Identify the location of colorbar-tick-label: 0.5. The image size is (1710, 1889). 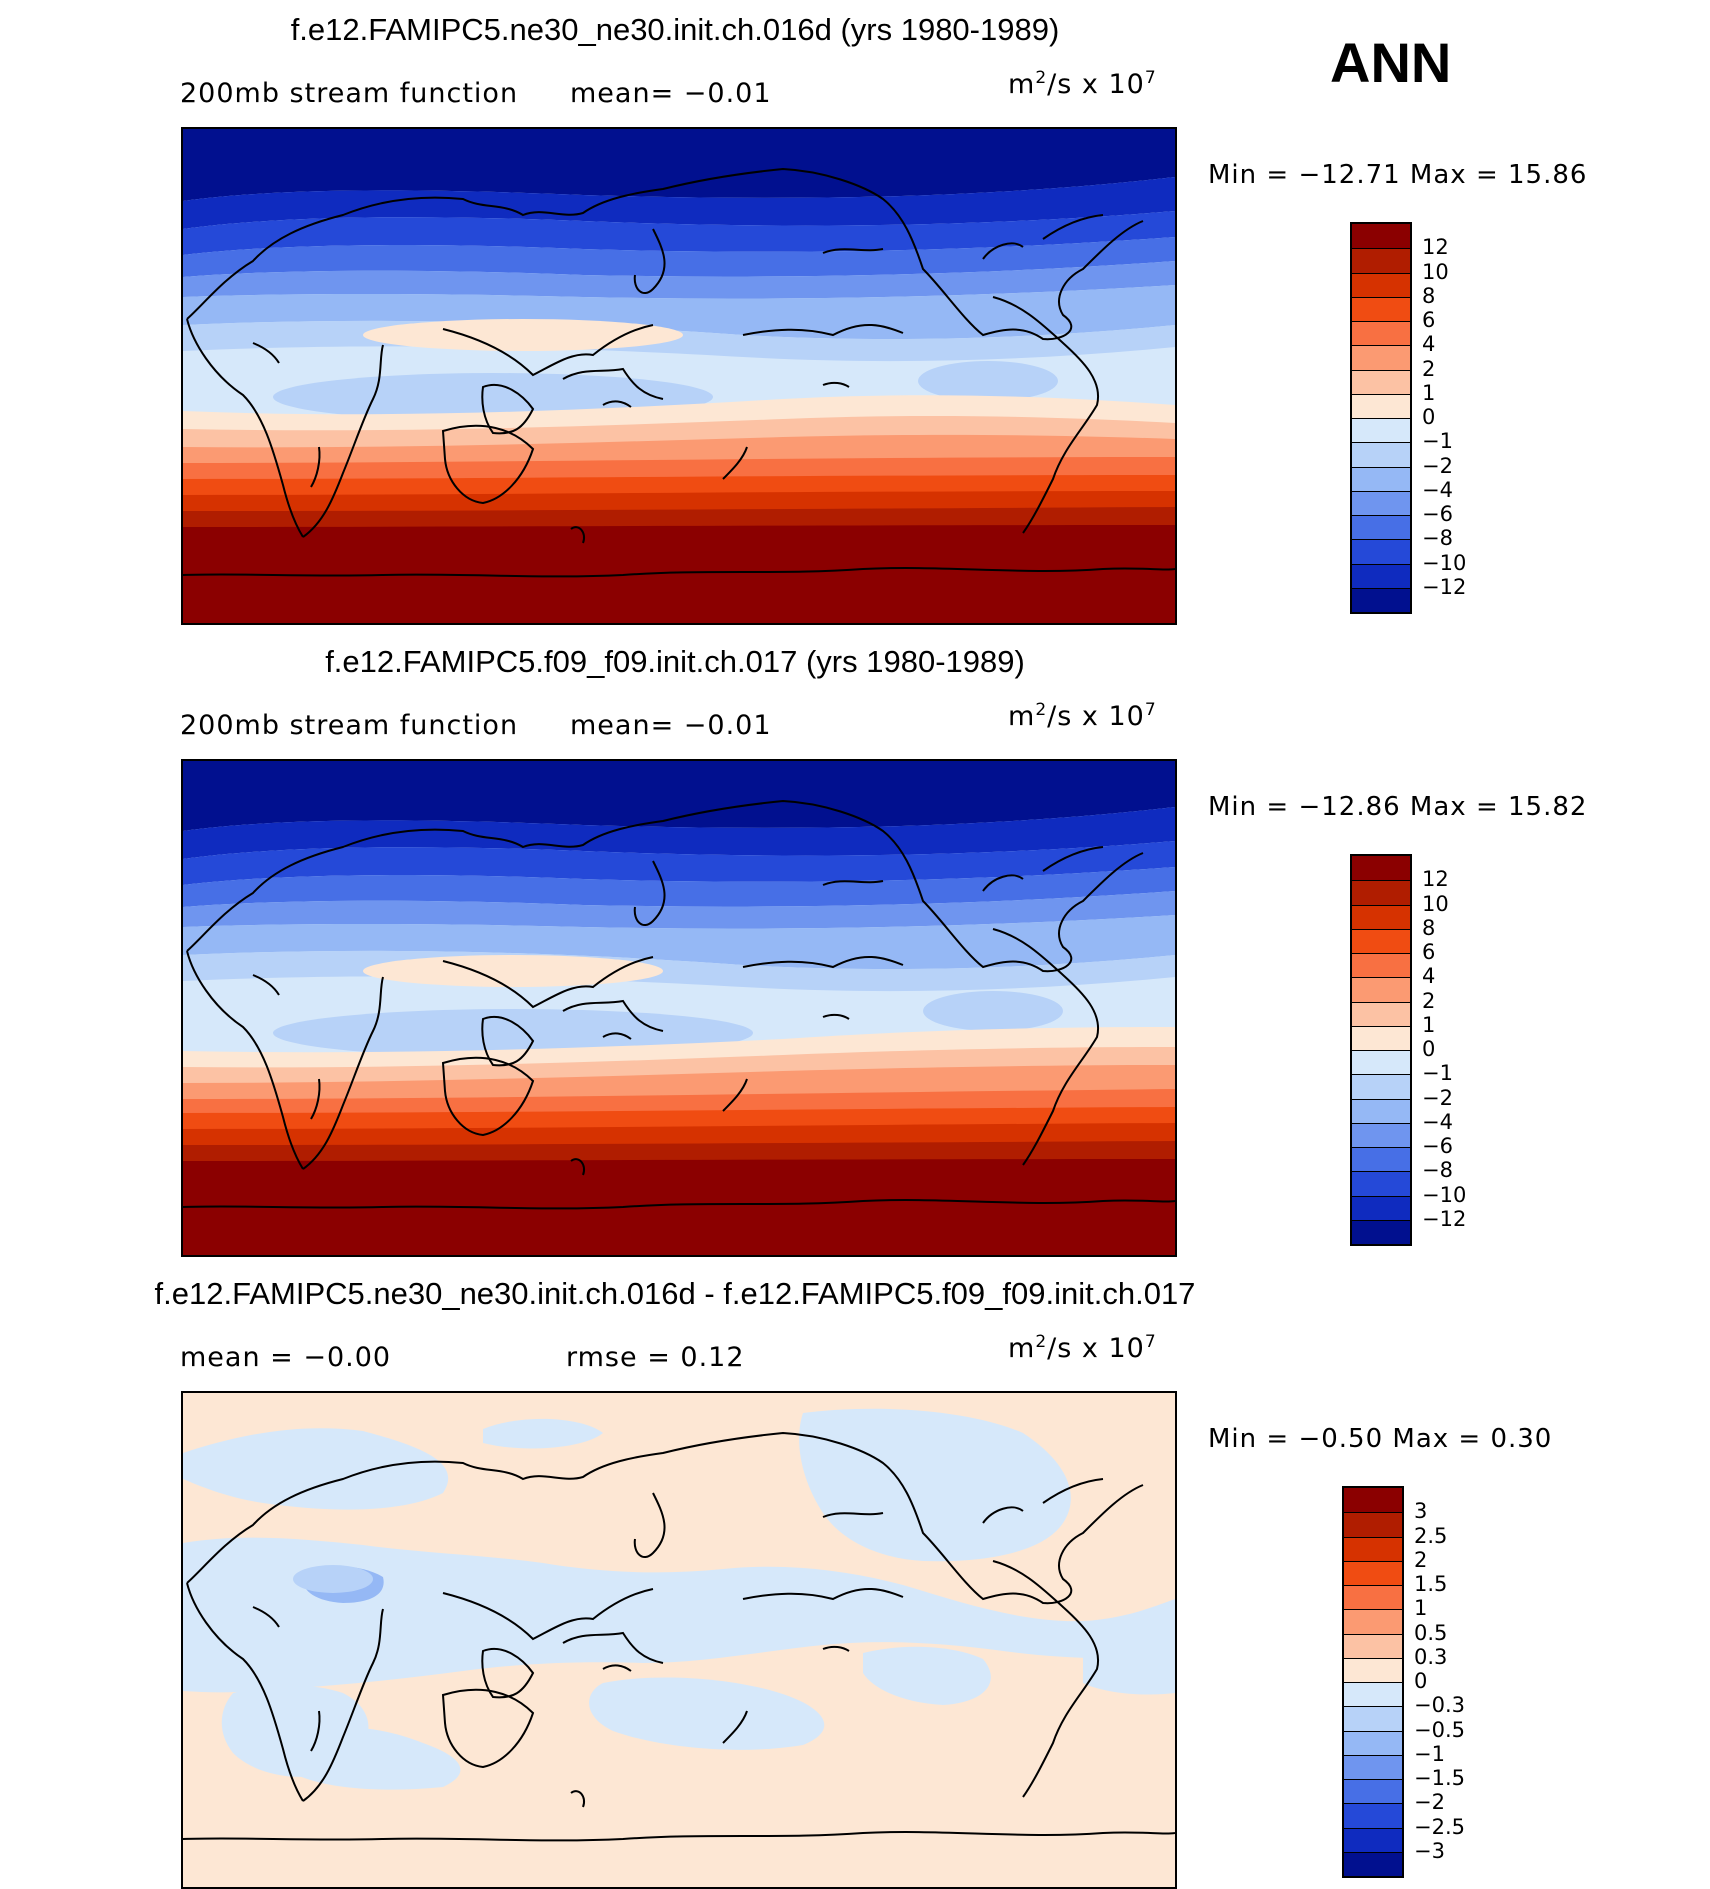
(1431, 1632).